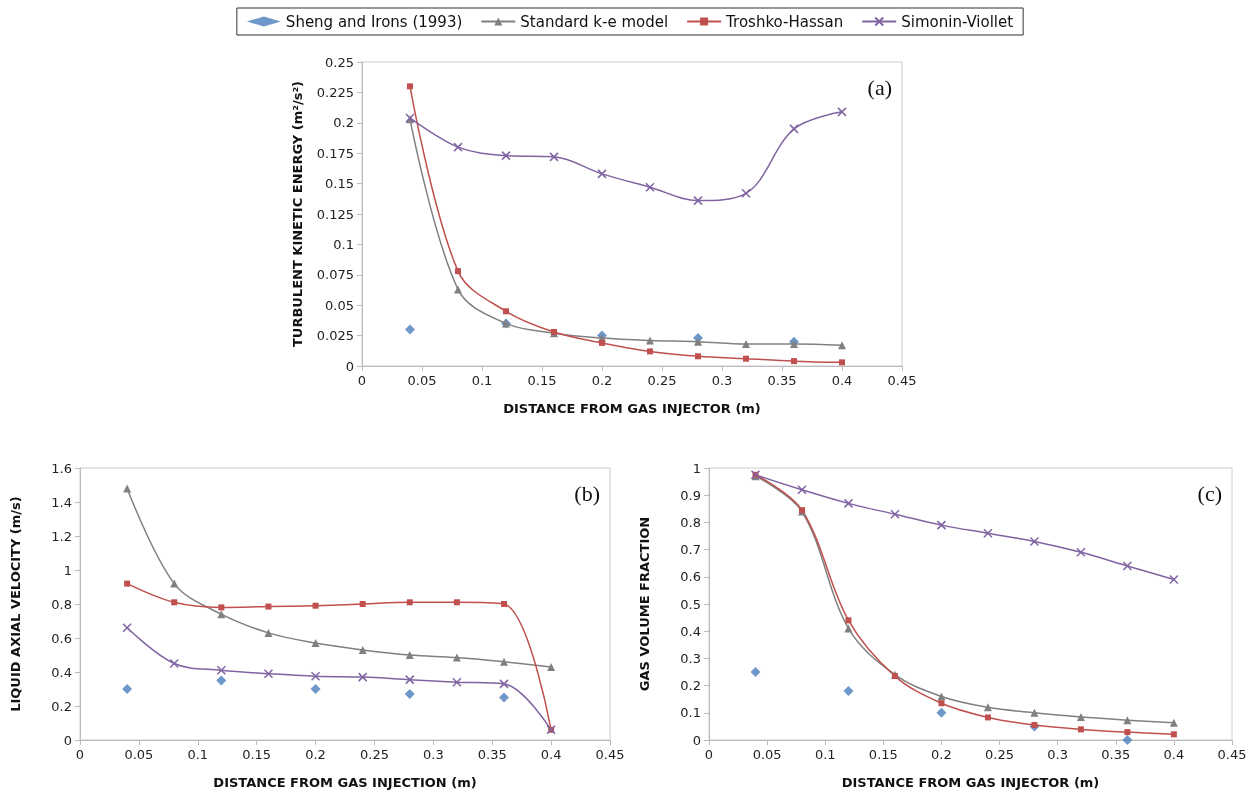  I want to click on y-tick-label: 0.3, so click(690, 658).